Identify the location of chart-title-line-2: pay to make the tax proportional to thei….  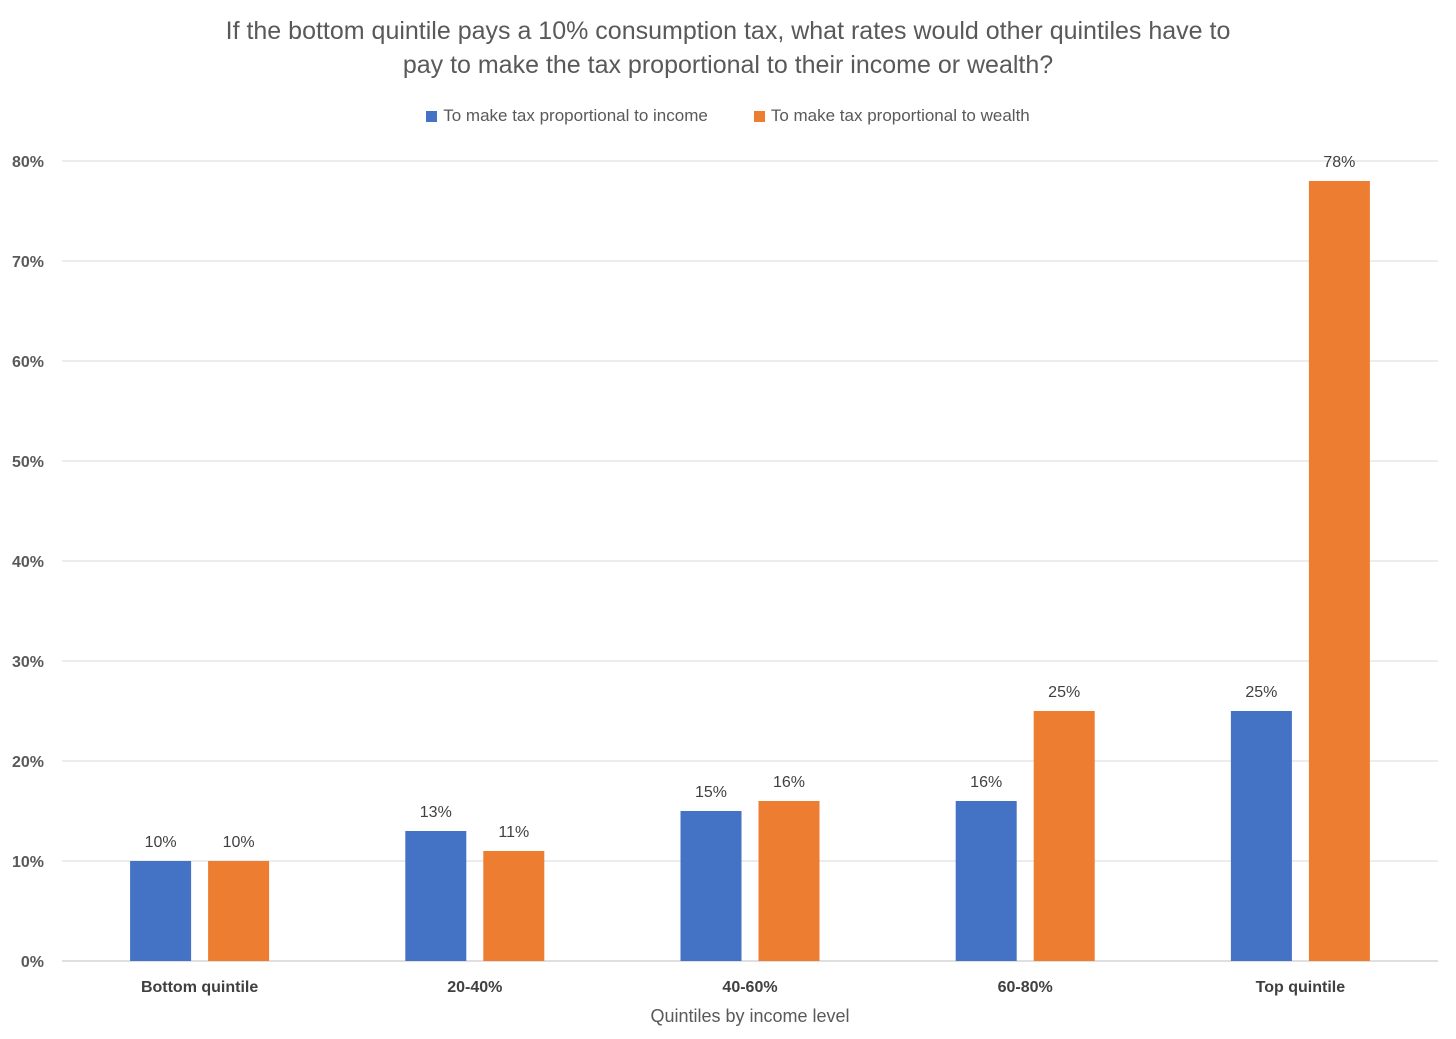
(728, 65).